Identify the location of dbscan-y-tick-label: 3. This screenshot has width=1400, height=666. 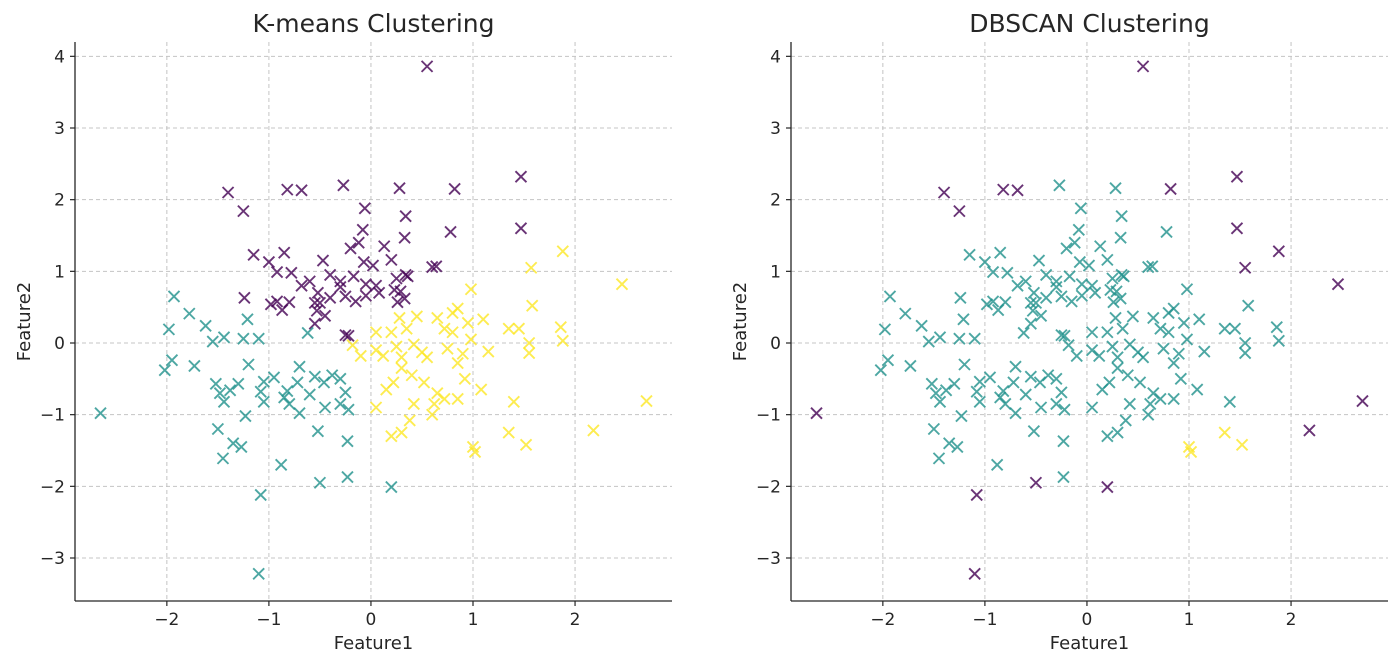
(775, 129).